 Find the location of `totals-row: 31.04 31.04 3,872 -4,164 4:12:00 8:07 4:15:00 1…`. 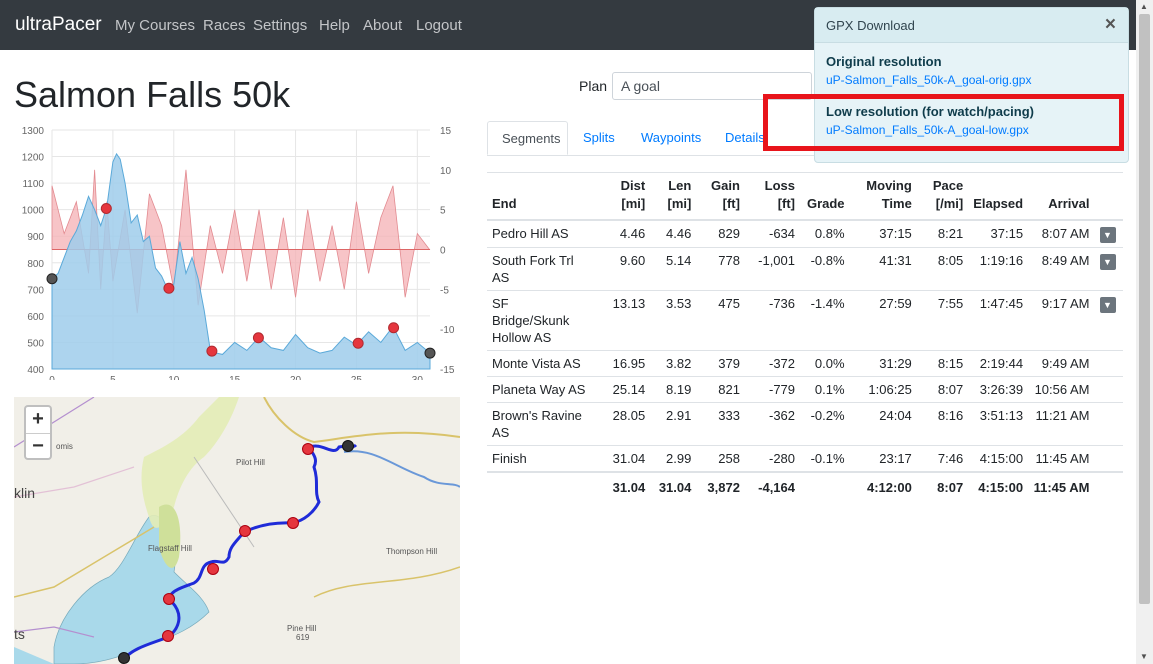

totals-row: 31.04 31.04 3,872 -4,164 4:12:00 8:07 4:15:00 1… is located at coordinates (805, 485).